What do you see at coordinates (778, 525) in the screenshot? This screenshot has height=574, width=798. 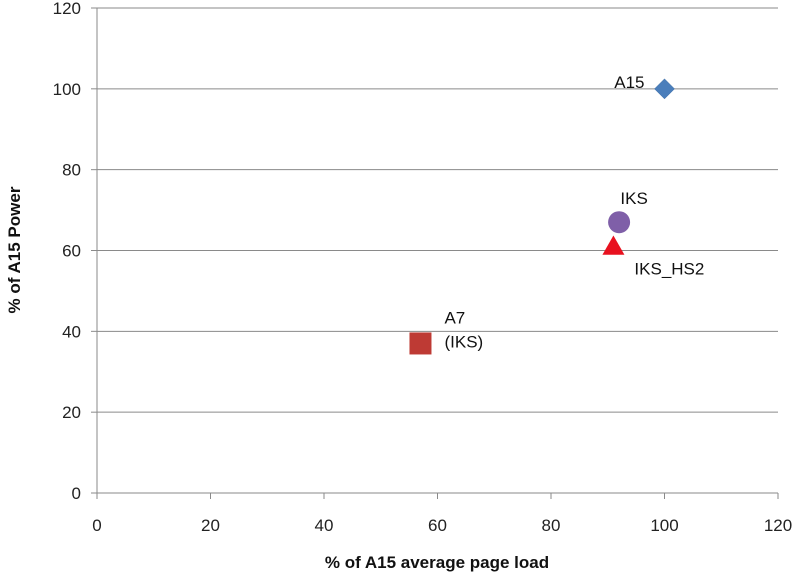 I see `x-tick-label: 120` at bounding box center [778, 525].